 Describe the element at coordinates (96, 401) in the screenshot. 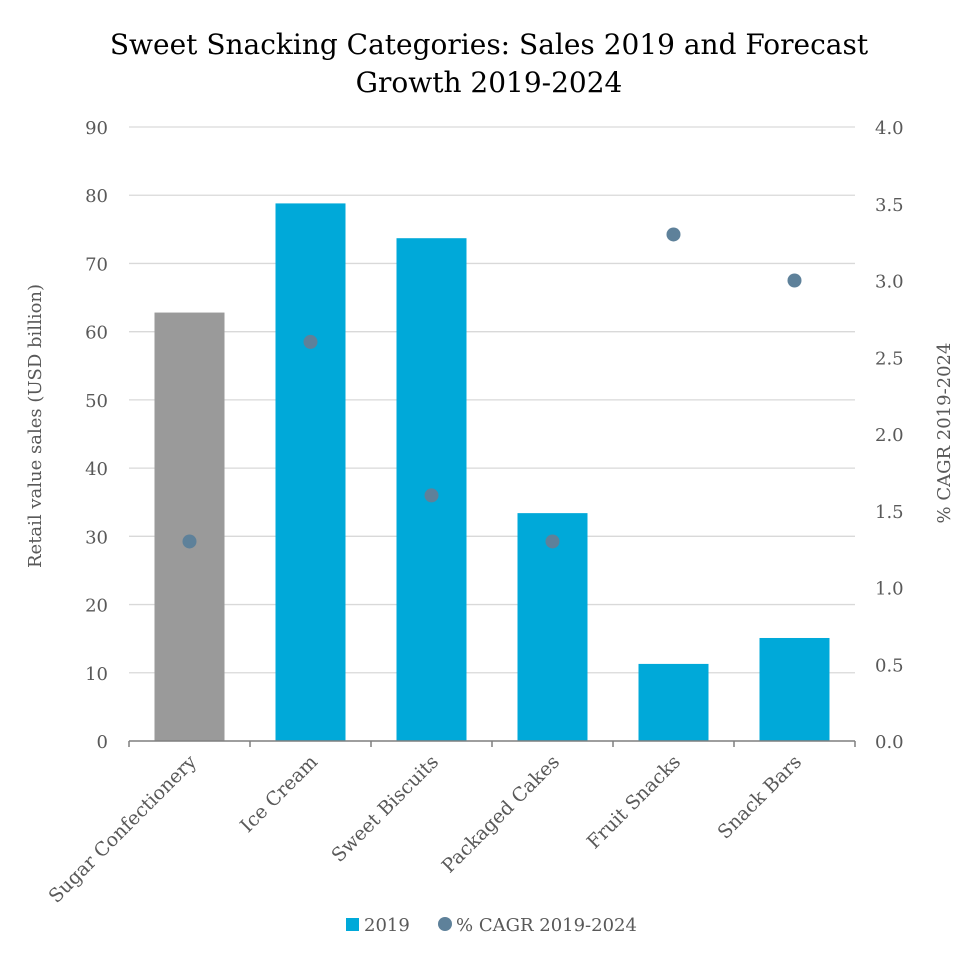

I see `y-tick-label: 50` at that location.